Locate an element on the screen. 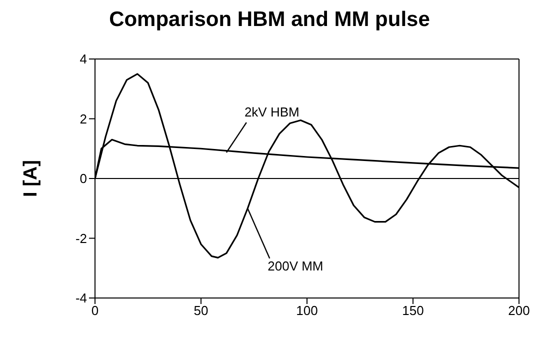  x-tick-label: 150 is located at coordinates (413, 310).